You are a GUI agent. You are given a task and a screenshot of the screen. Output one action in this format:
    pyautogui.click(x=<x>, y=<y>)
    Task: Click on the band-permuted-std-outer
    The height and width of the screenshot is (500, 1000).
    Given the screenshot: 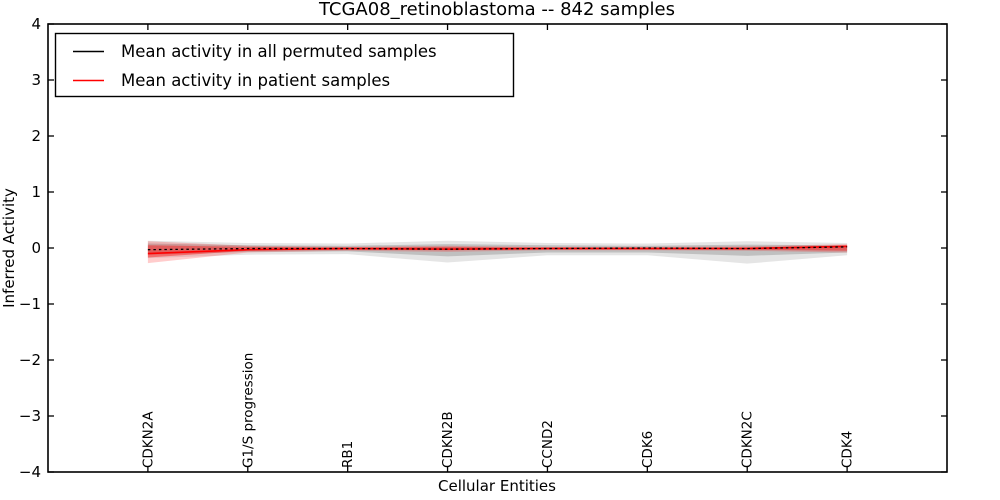 What is the action you would take?
    pyautogui.click(x=497, y=252)
    